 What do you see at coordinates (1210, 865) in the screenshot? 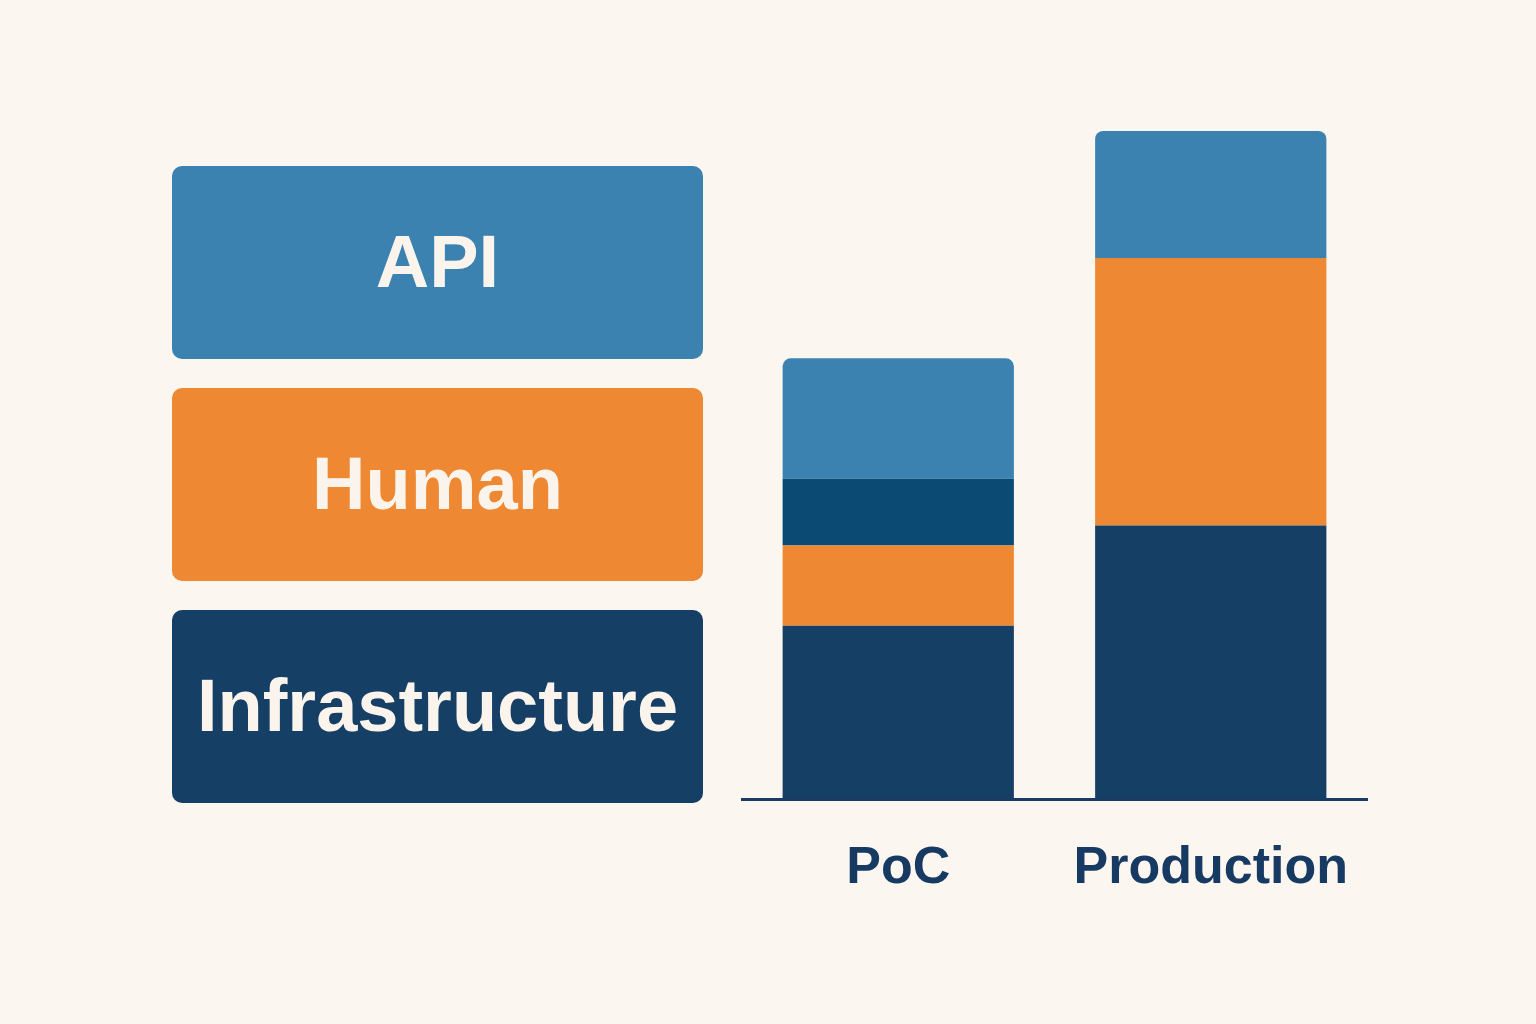
I see `x-tick-label: Production` at bounding box center [1210, 865].